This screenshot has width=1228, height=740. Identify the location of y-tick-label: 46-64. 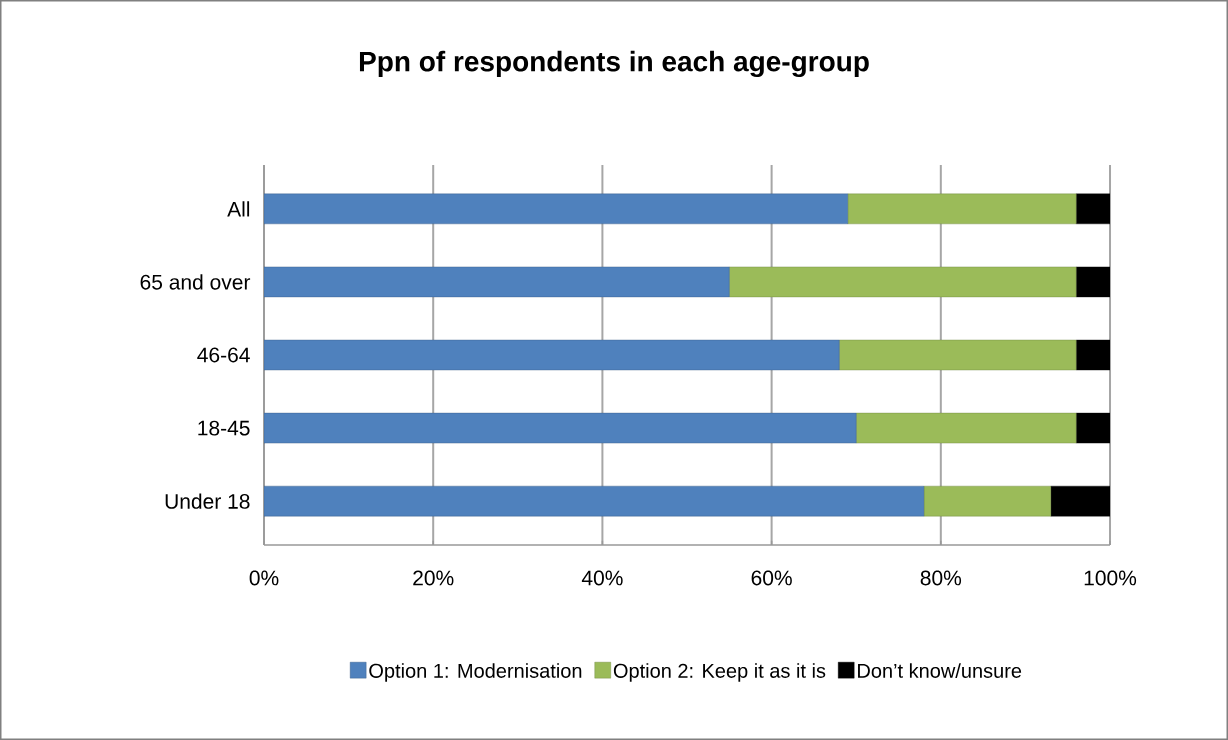
(223, 355).